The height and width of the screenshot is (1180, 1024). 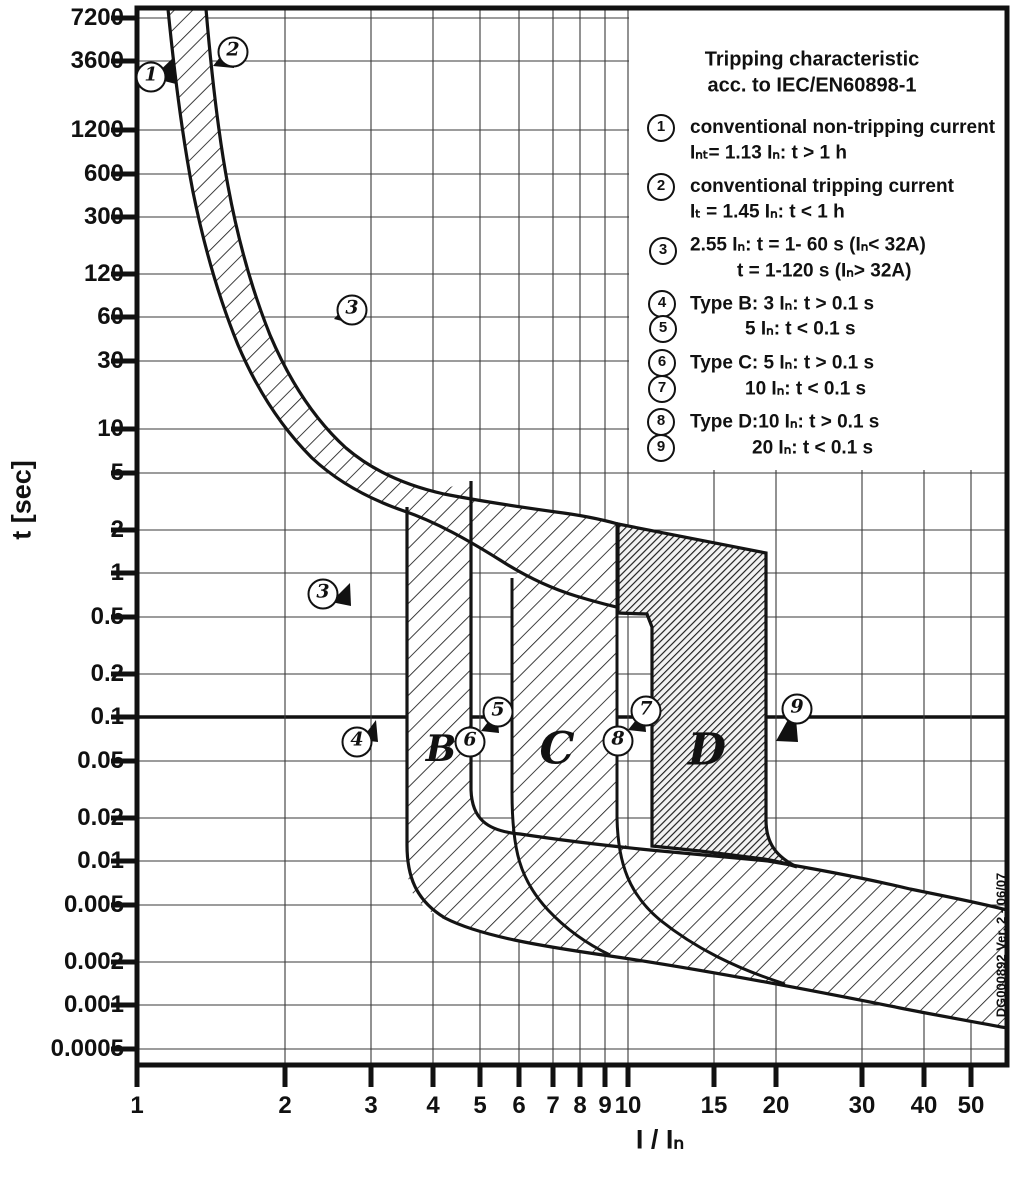 I want to click on y-tick-label: 120, so click(x=103, y=273).